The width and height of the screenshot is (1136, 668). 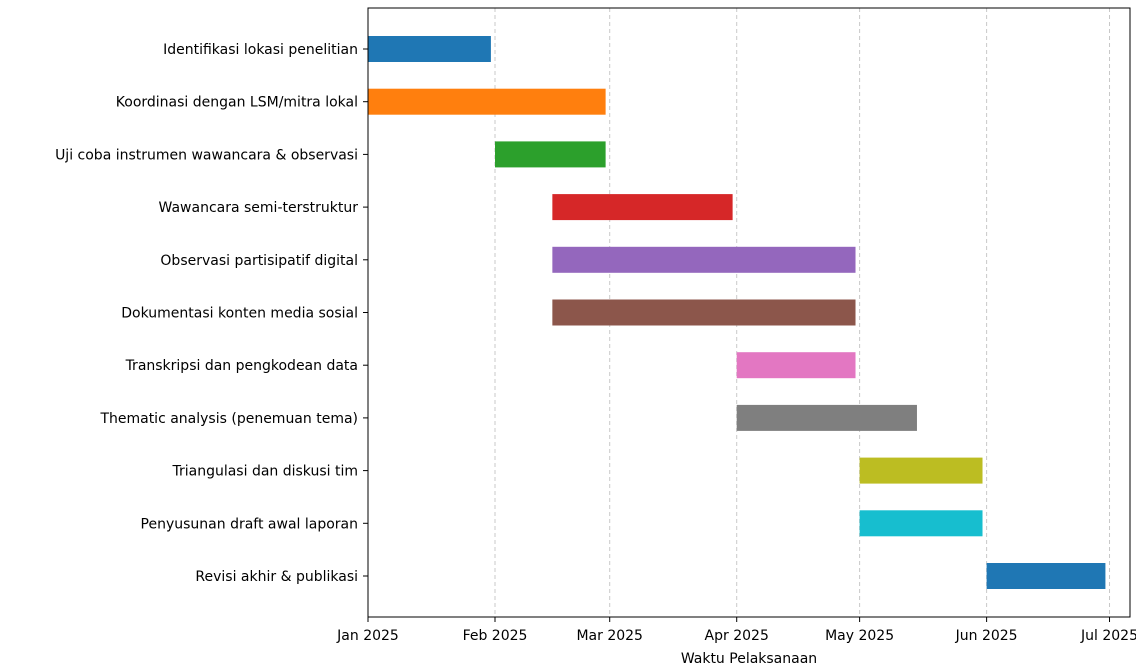 What do you see at coordinates (737, 636) in the screenshot?
I see `x-tick-label: Apr 2025` at bounding box center [737, 636].